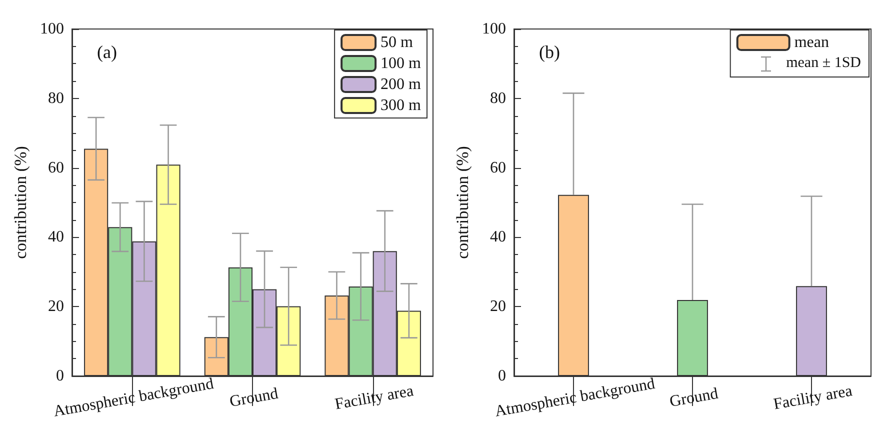 Image resolution: width=883 pixels, height=443 pixels. I want to click on text: (b), so click(549, 52).